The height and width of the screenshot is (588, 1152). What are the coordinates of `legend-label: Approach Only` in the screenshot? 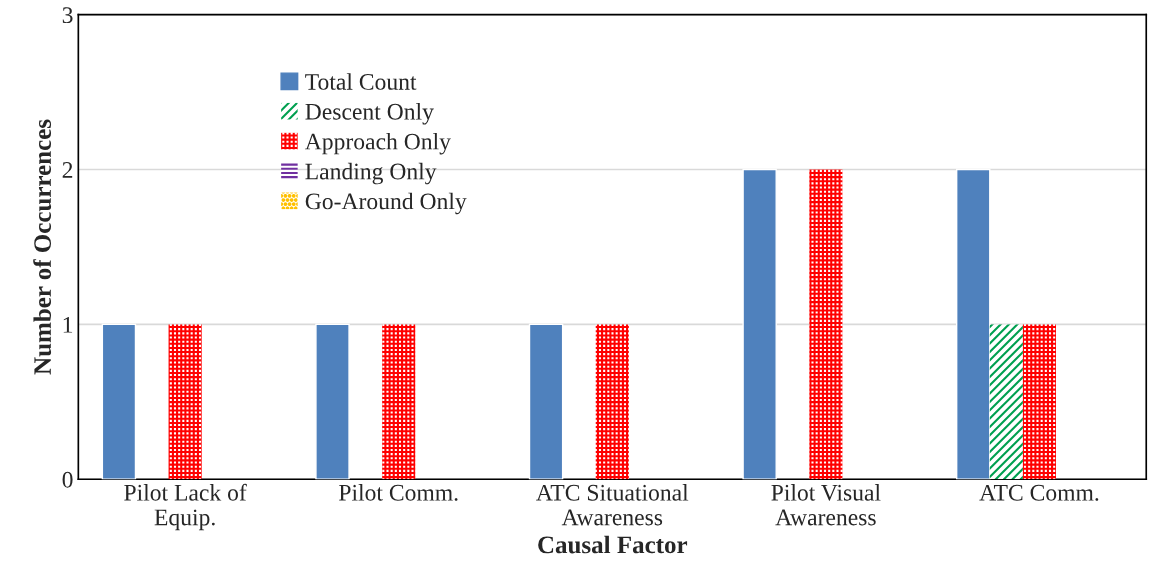 It's located at (377, 143).